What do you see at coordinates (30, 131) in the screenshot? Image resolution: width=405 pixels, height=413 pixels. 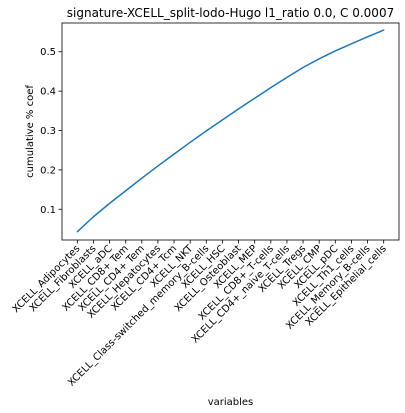 I see `y-axis-label: cumulative % coef` at bounding box center [30, 131].